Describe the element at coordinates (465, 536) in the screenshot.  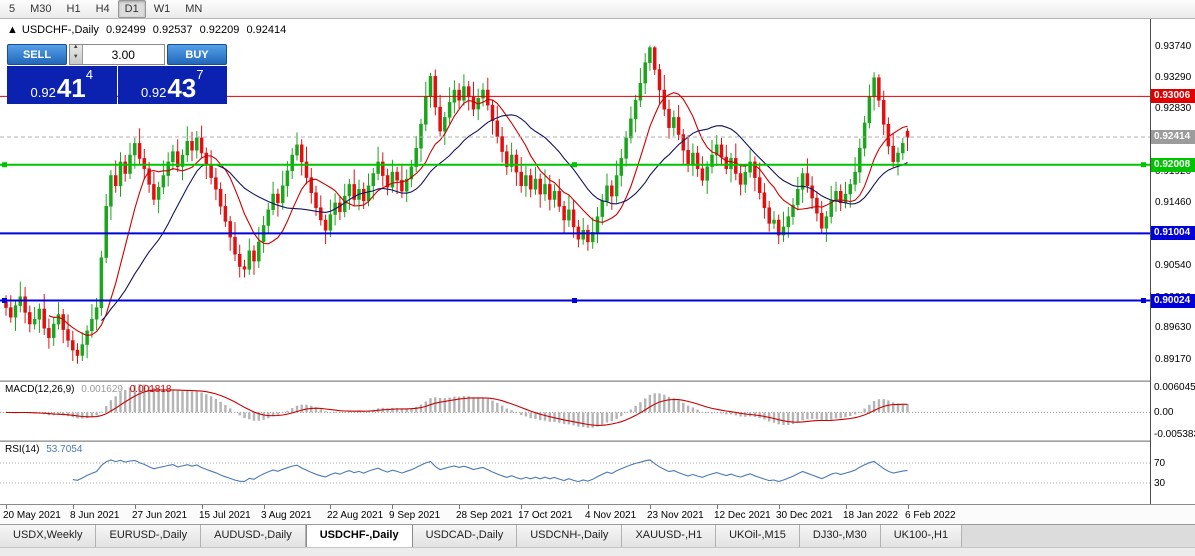
I see `chart-tab-usdcad-daily: USDCAD-,Daily` at that location.